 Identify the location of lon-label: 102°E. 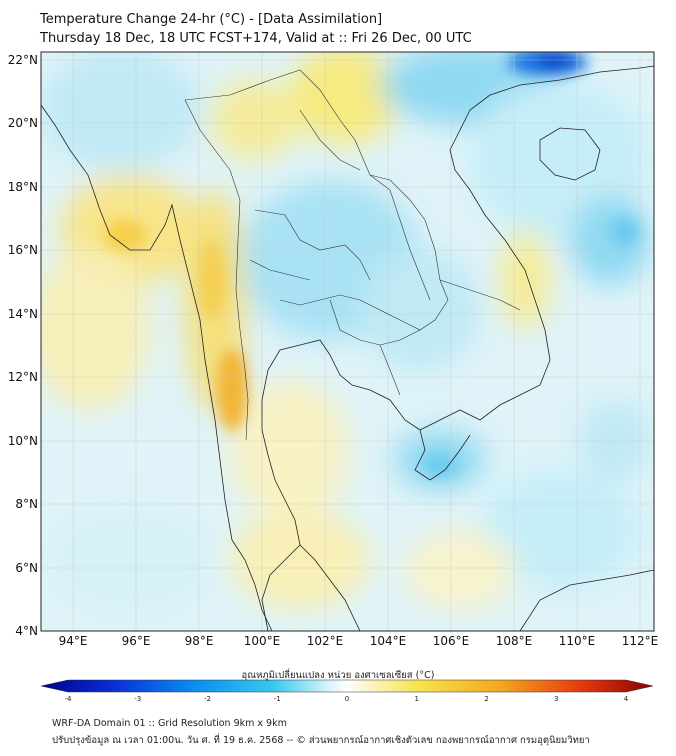
(325, 641).